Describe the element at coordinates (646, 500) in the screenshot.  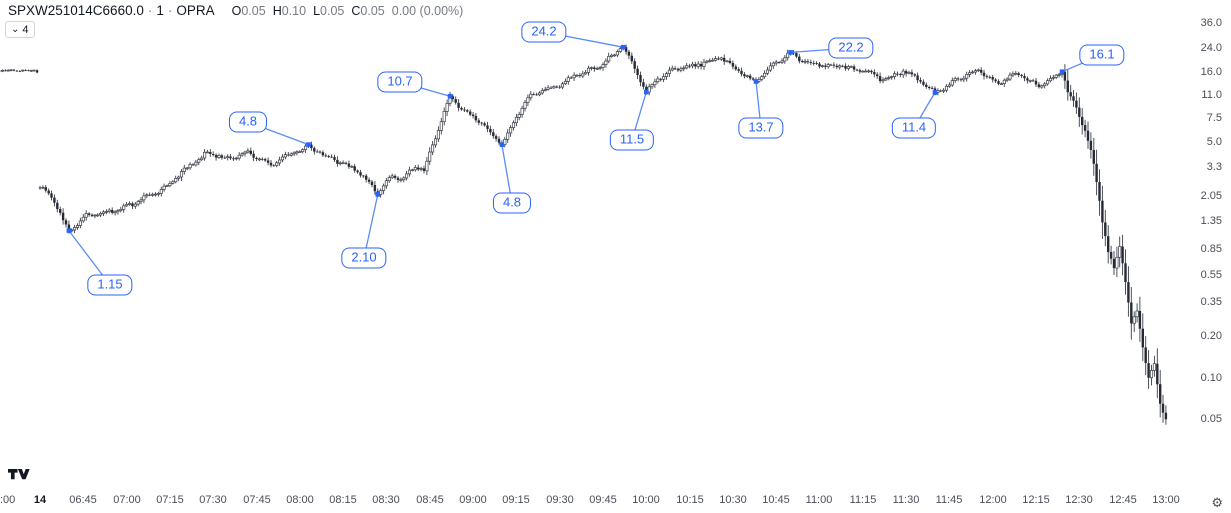
I see `time-axis-label: 10:00` at that location.